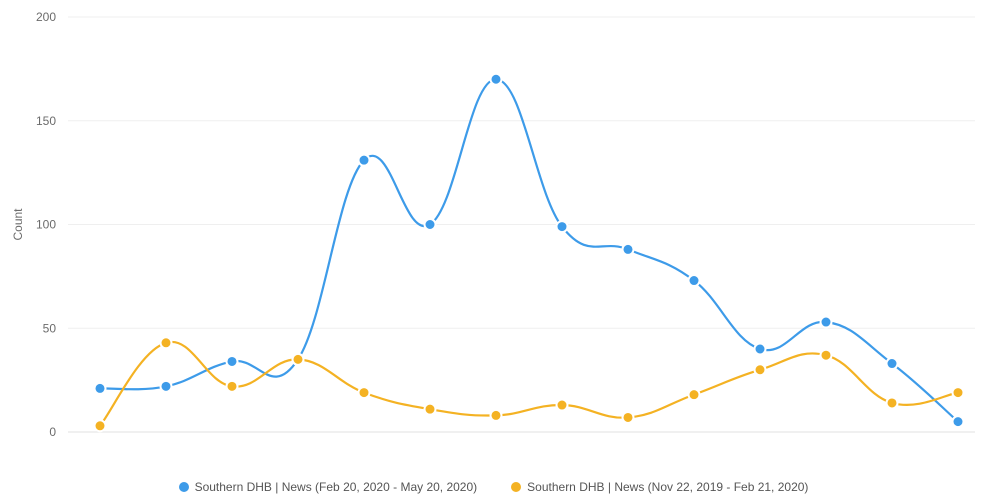 The width and height of the screenshot is (987, 504). I want to click on y-tick-label: 150, so click(46, 121).